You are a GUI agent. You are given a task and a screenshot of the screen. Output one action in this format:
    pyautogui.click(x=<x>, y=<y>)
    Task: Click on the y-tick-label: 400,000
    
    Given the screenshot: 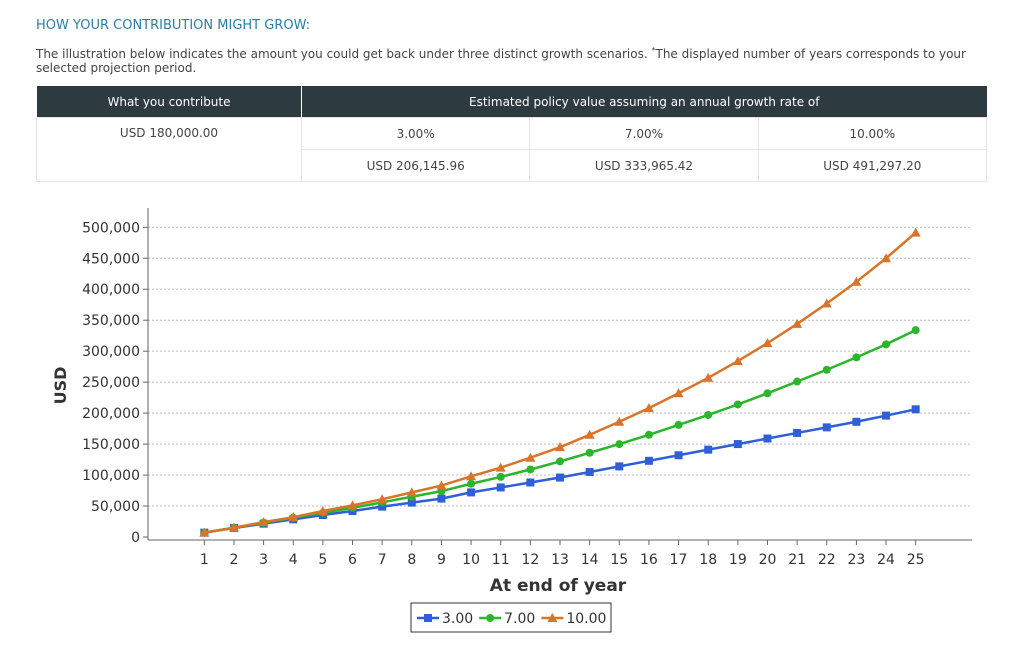 What is the action you would take?
    pyautogui.click(x=111, y=290)
    